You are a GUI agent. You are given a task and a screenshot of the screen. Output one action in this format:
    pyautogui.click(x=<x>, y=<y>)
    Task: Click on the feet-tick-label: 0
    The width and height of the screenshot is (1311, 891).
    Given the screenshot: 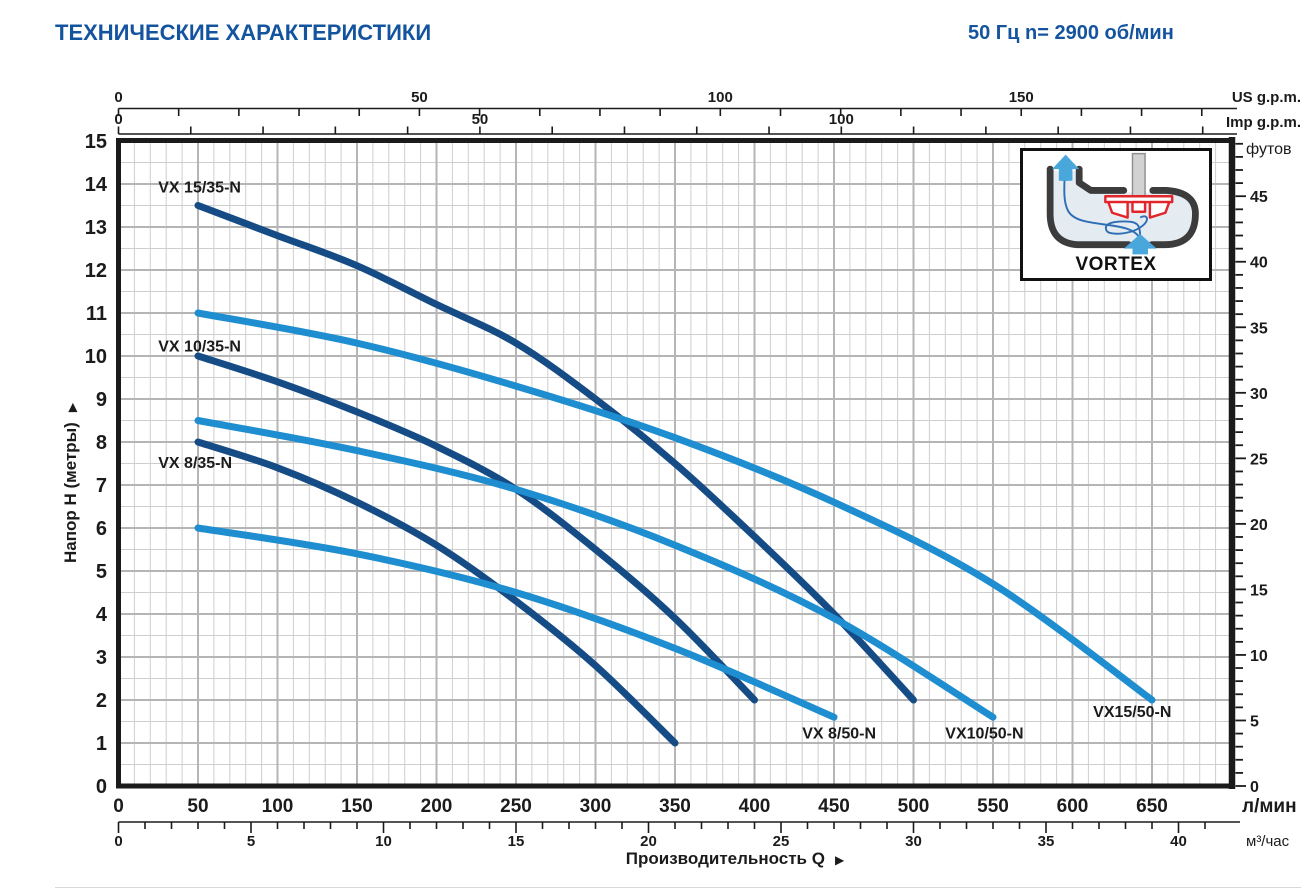 What is the action you would take?
    pyautogui.click(x=1254, y=787)
    